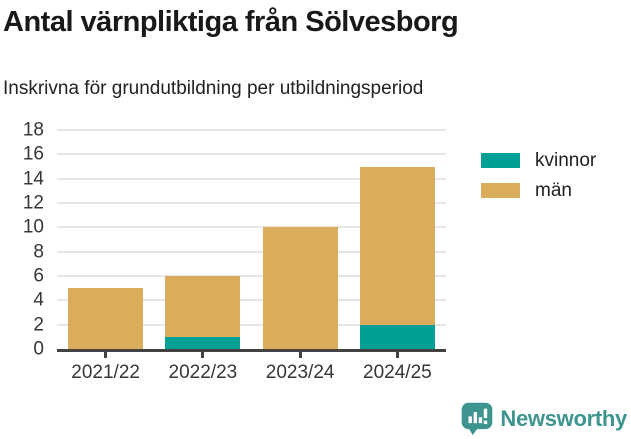  Describe the element at coordinates (477, 419) in the screenshot. I see `newsworthy-speech-bubble-chart-icon` at that location.